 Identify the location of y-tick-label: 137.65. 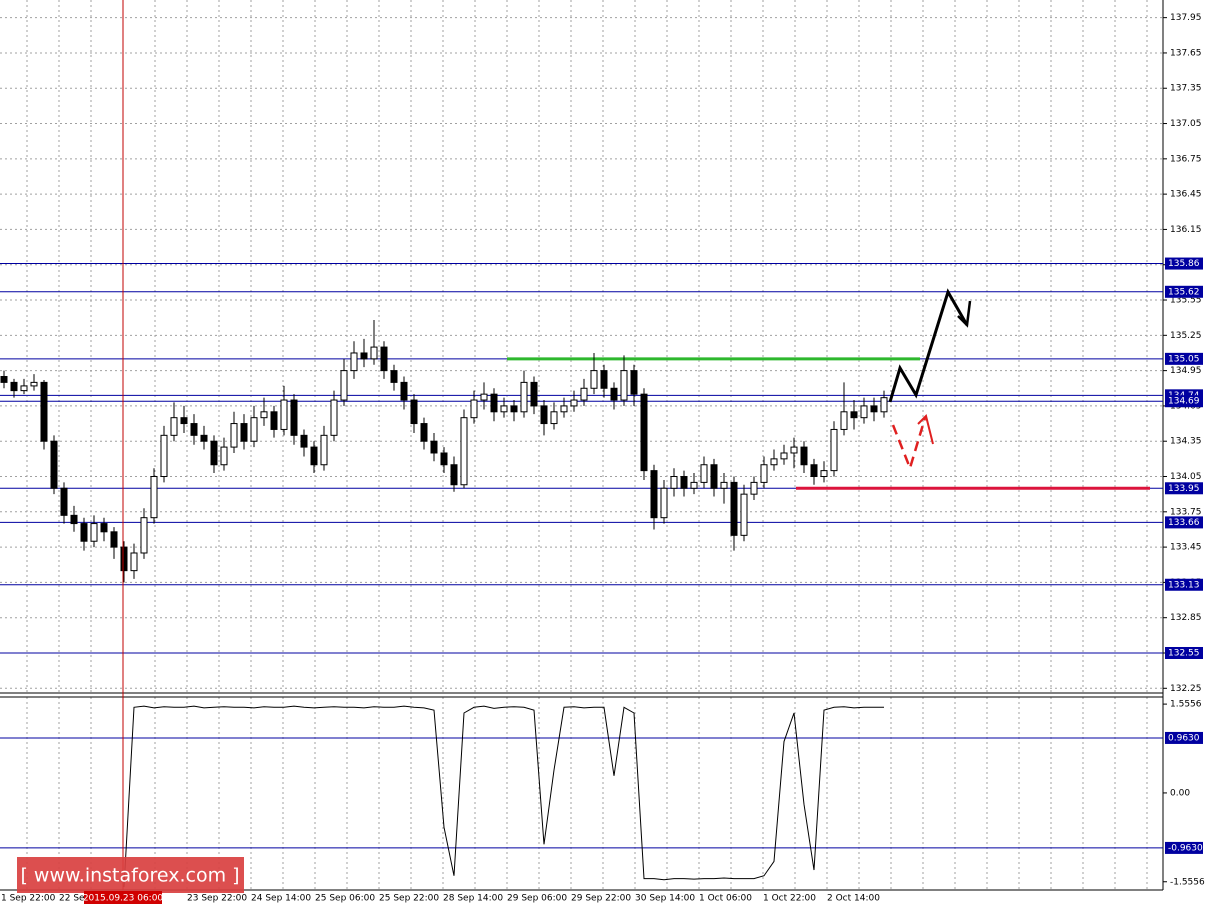
(1186, 53).